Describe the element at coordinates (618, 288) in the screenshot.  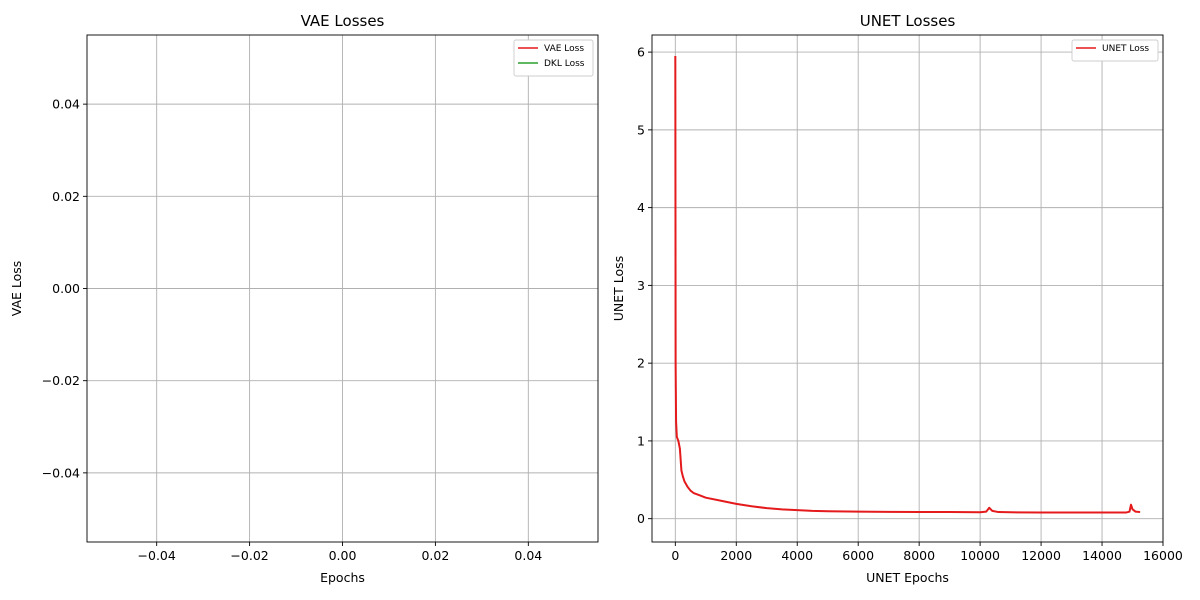
I see `chart1-y-axis-label: UNET Loss` at that location.